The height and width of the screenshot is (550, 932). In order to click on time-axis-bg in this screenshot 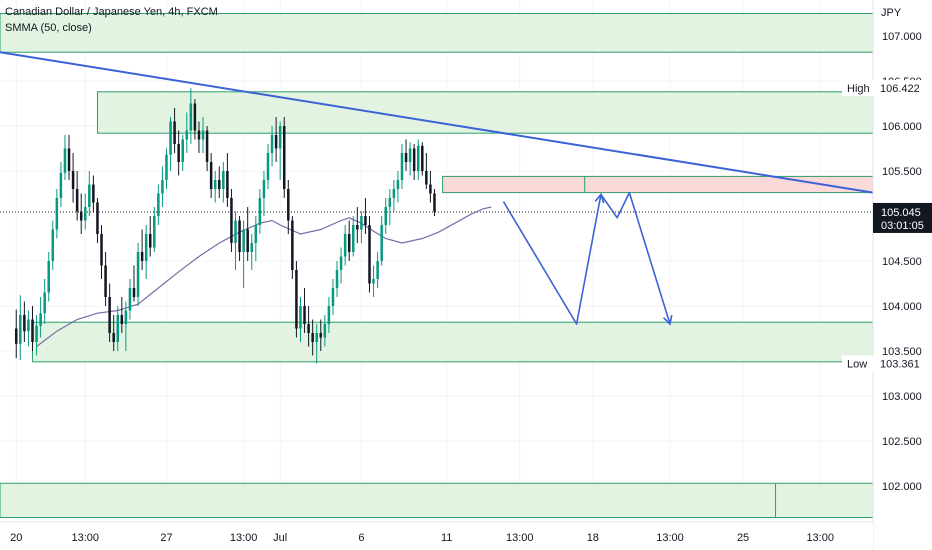, I will do `click(436, 536)`.